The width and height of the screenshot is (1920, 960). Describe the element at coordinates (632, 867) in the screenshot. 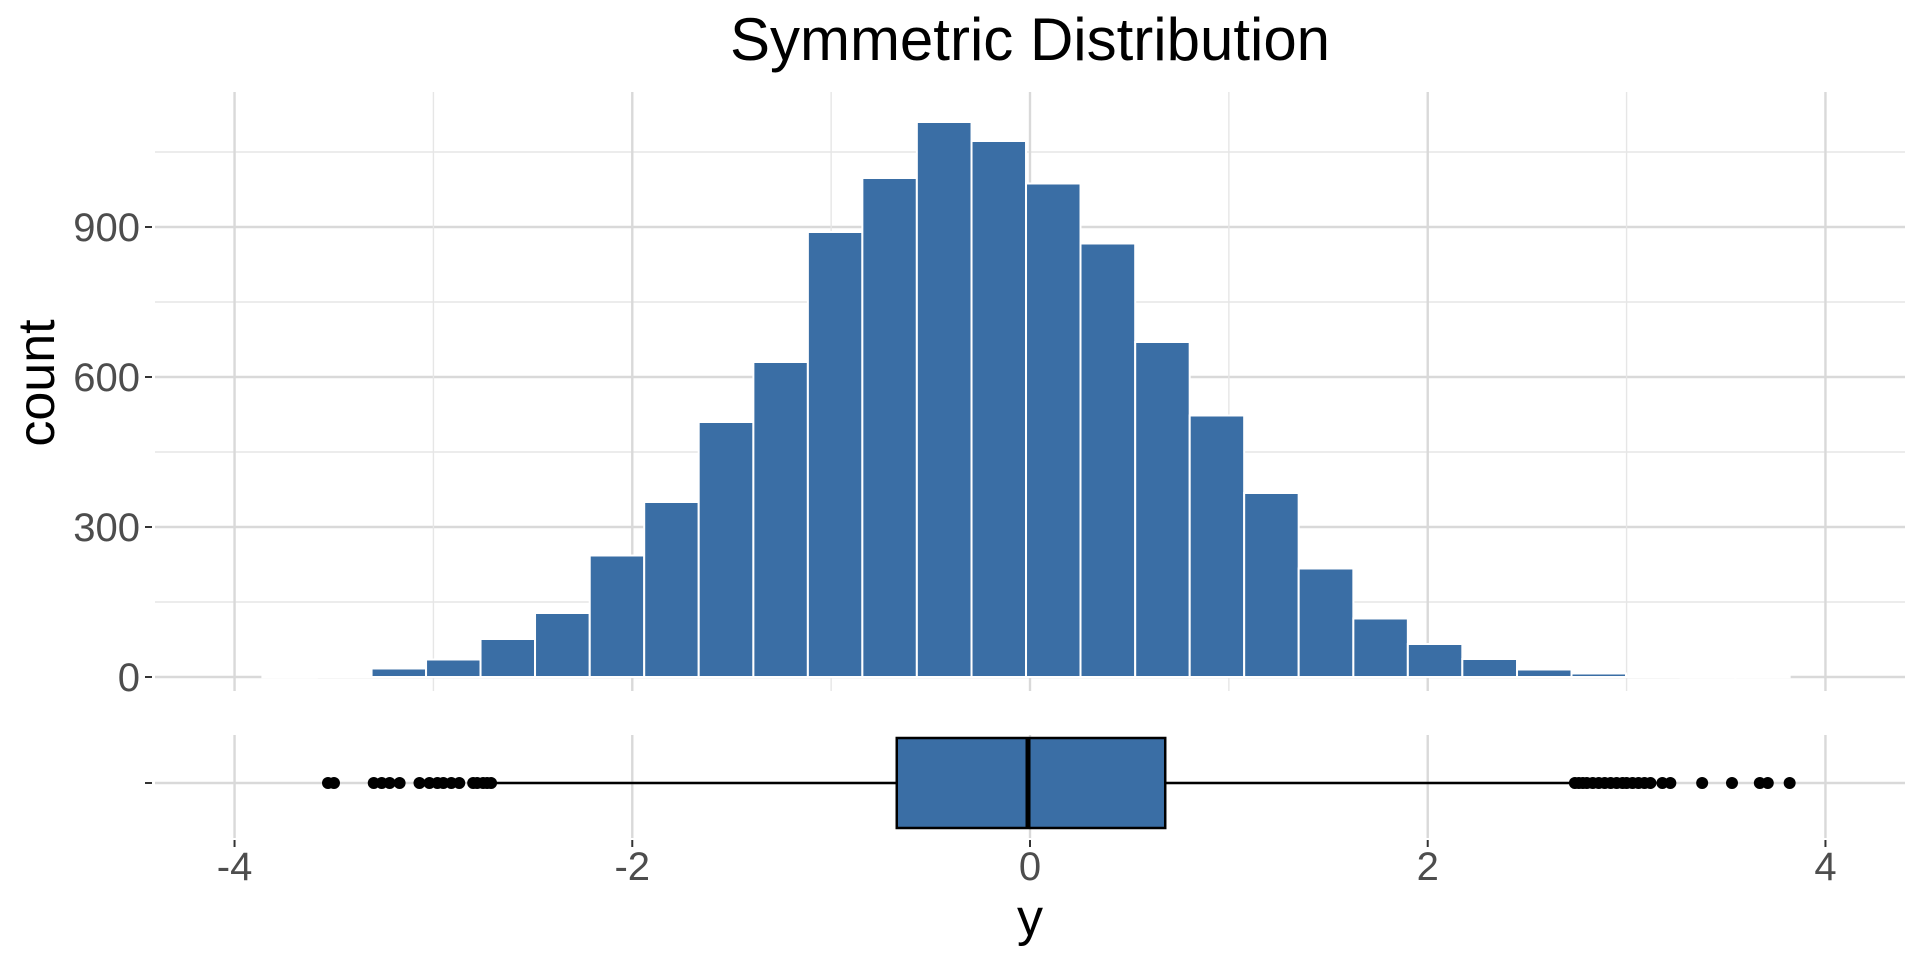

I see `x-tick-label: -2` at that location.